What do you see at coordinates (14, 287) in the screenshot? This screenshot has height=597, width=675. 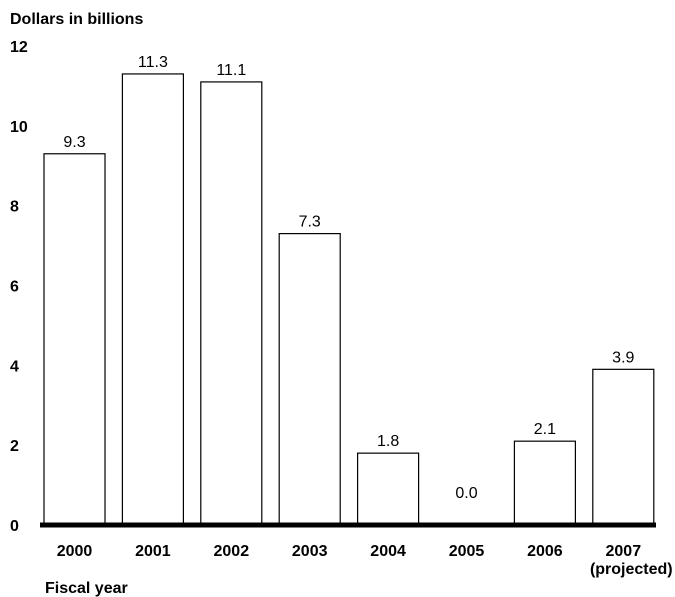 I see `y-tick-label: 6` at bounding box center [14, 287].